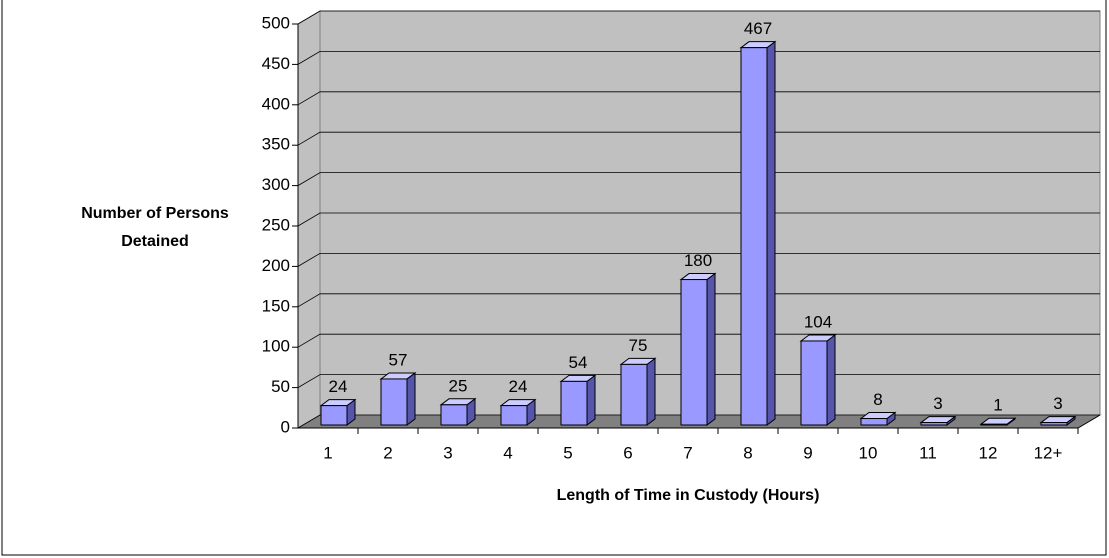 Image resolution: width=1109 pixels, height=558 pixels. I want to click on x-tick-label: 1, so click(327, 452).